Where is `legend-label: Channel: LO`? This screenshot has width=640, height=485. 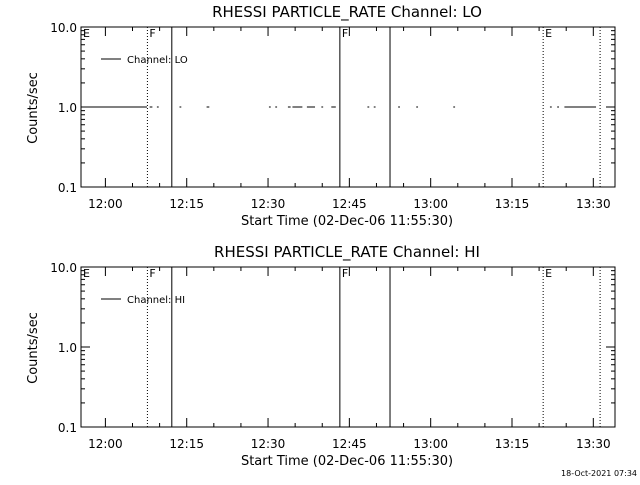
legend-label: Channel: LO is located at coordinates (157, 60).